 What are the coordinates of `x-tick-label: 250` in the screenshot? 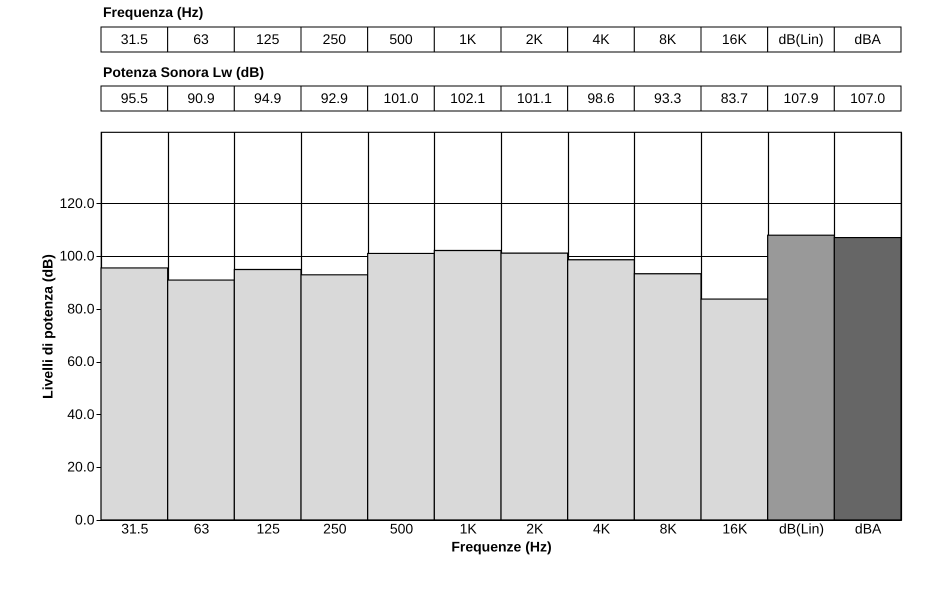 It's located at (335, 528).